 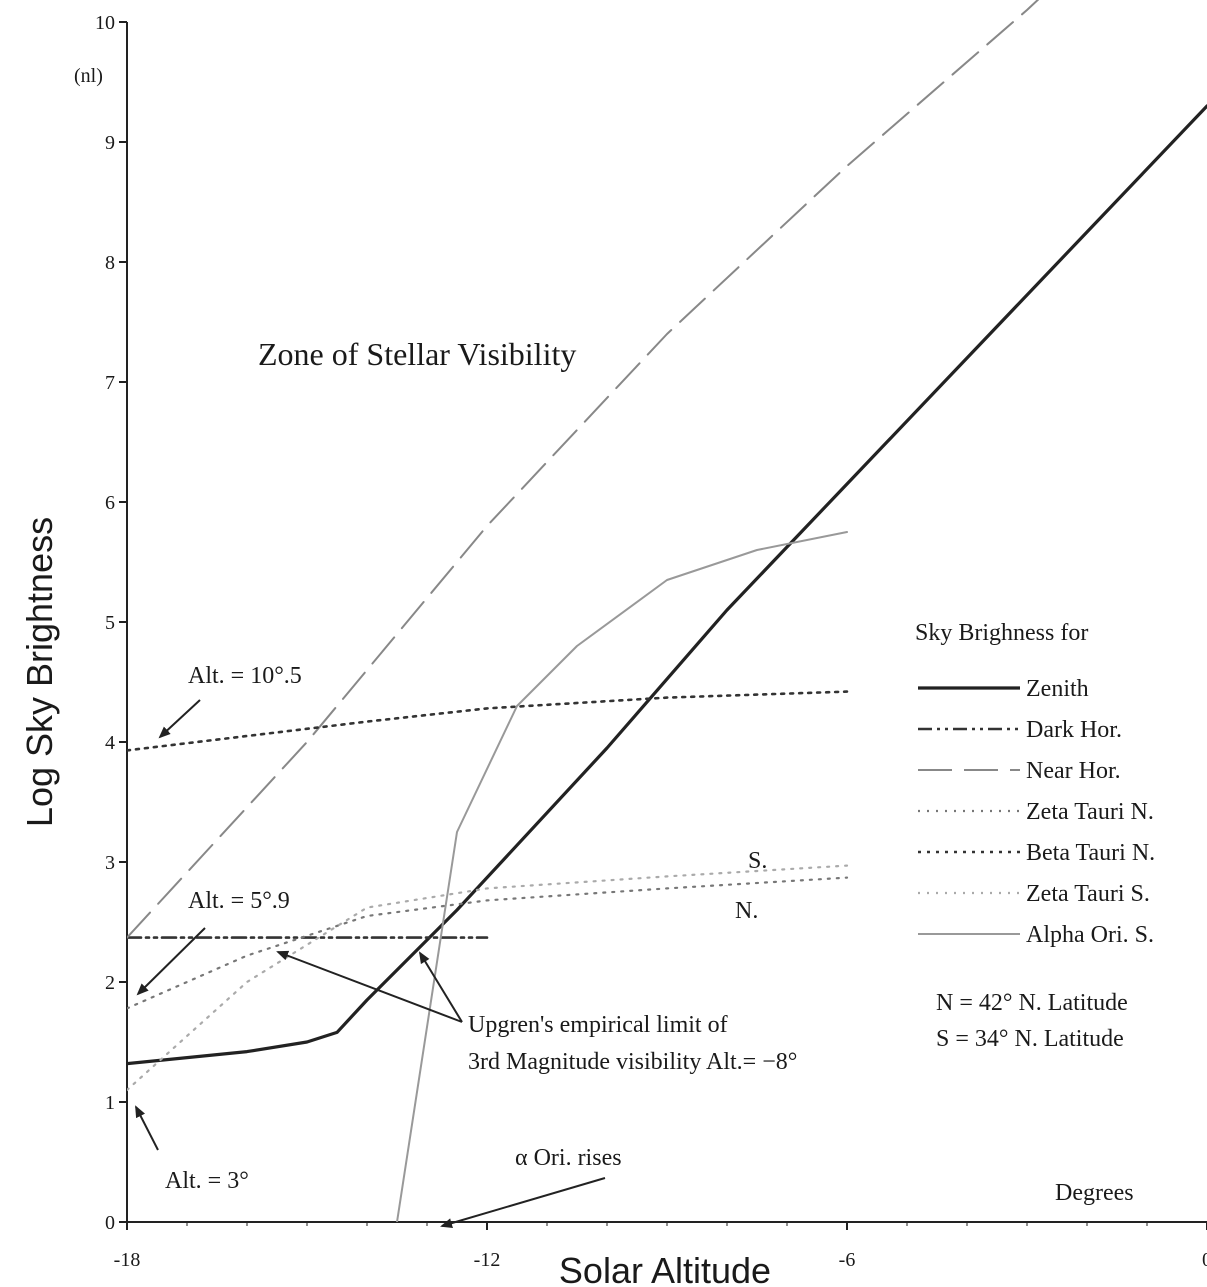 I want to click on y-axis-unit: (nl), so click(x=88, y=76).